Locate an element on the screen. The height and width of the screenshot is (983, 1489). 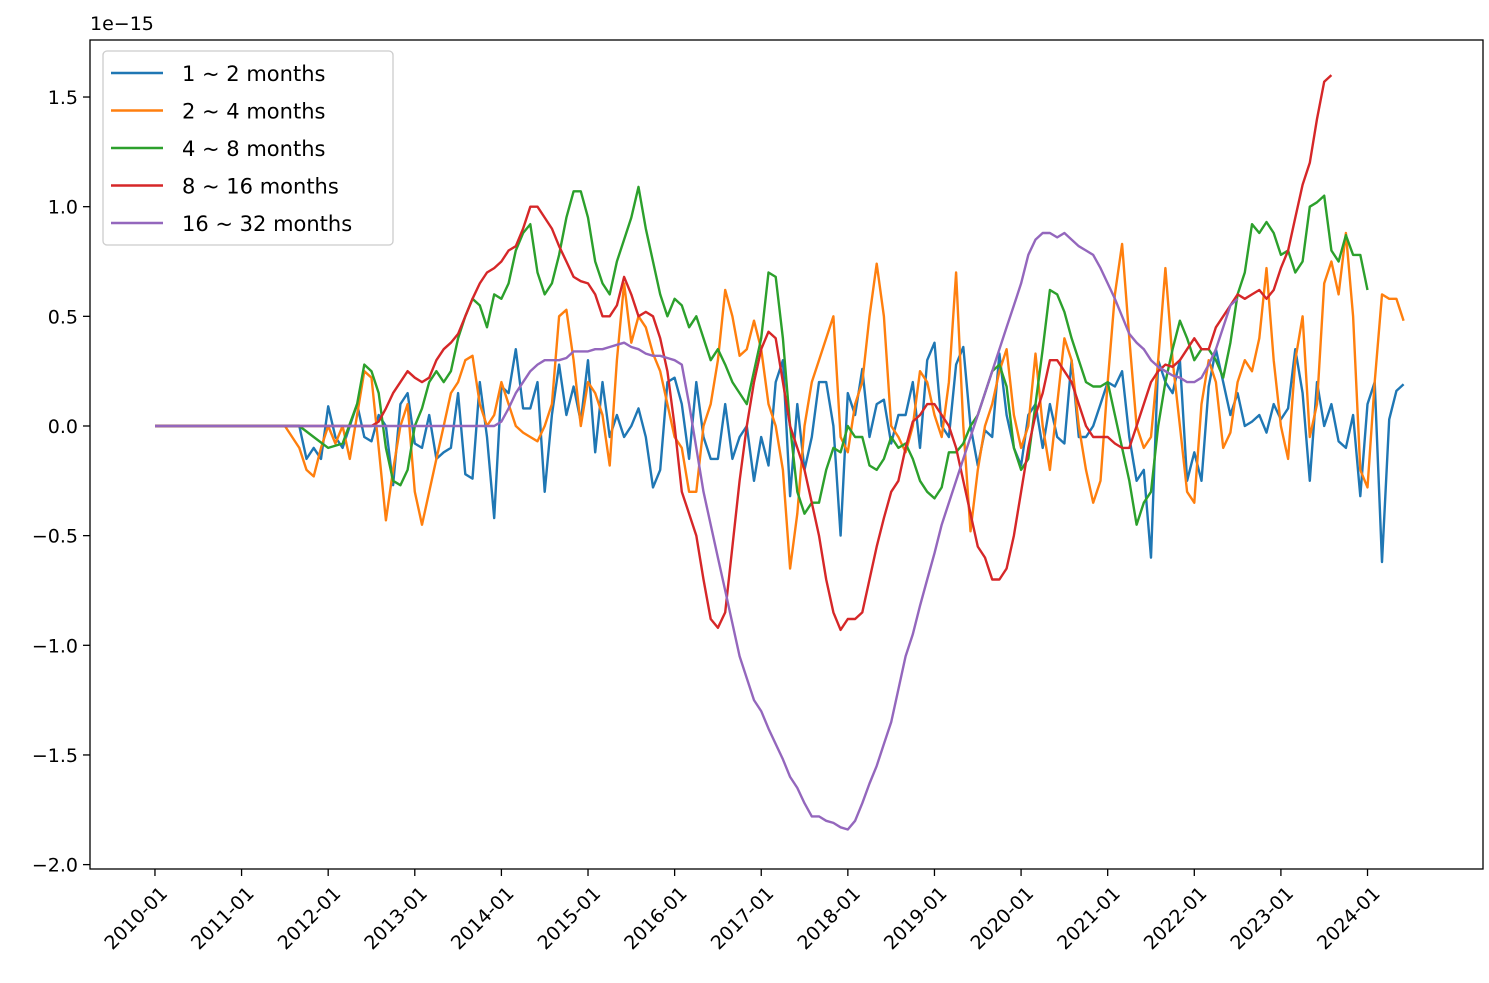
legend-label-3: 4 ~ 8 months is located at coordinates (253, 149).